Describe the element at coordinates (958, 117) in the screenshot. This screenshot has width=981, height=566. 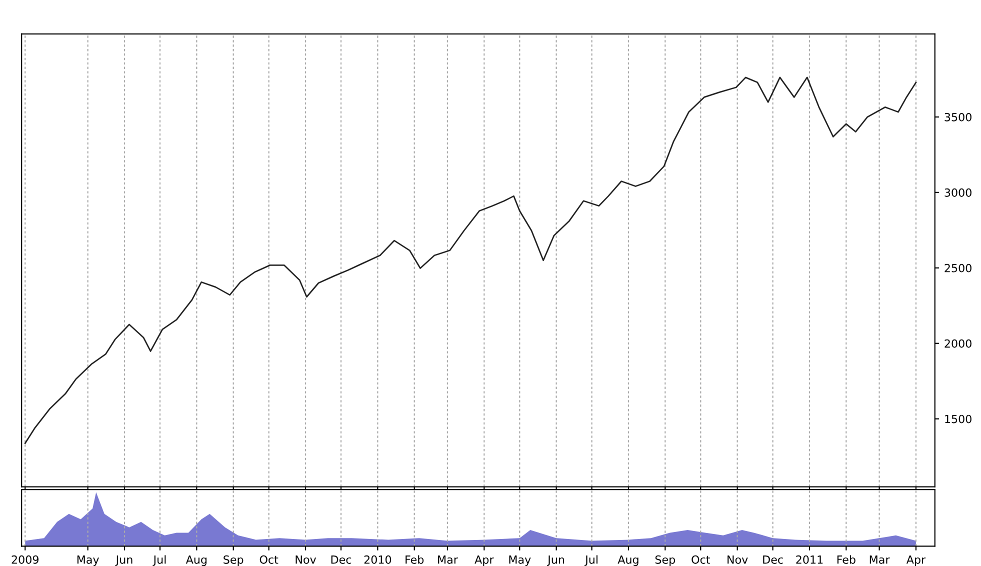
I see `y-tick-label: 3500` at that location.